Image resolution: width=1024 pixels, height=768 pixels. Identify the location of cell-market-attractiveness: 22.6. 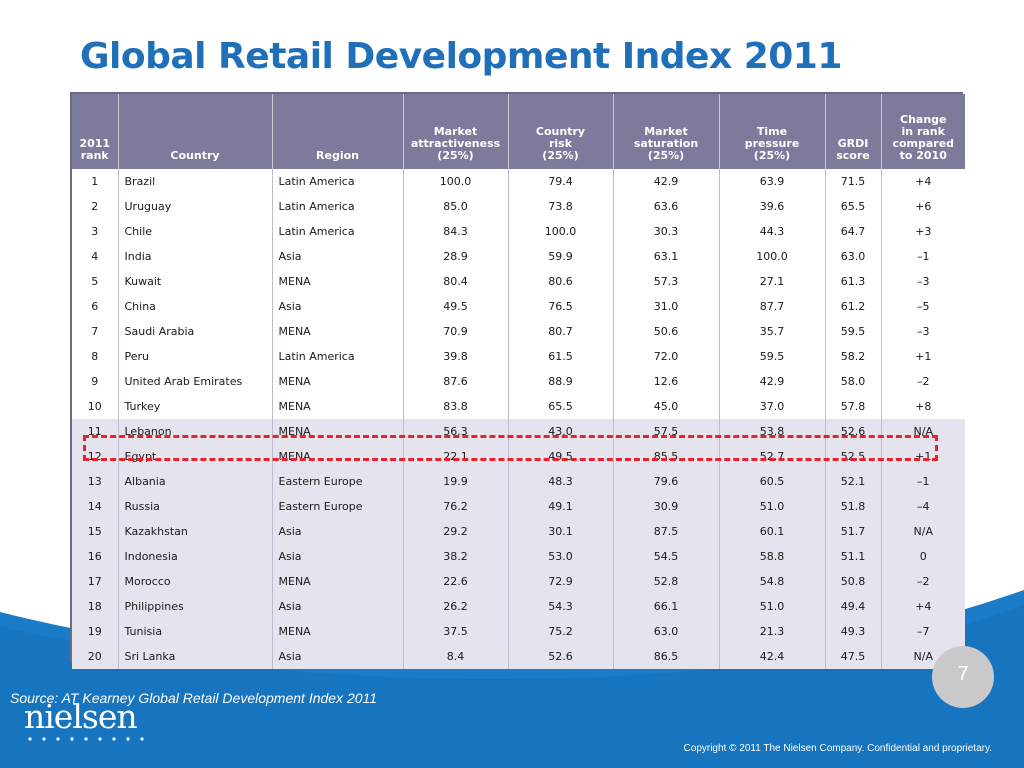
(456, 581).